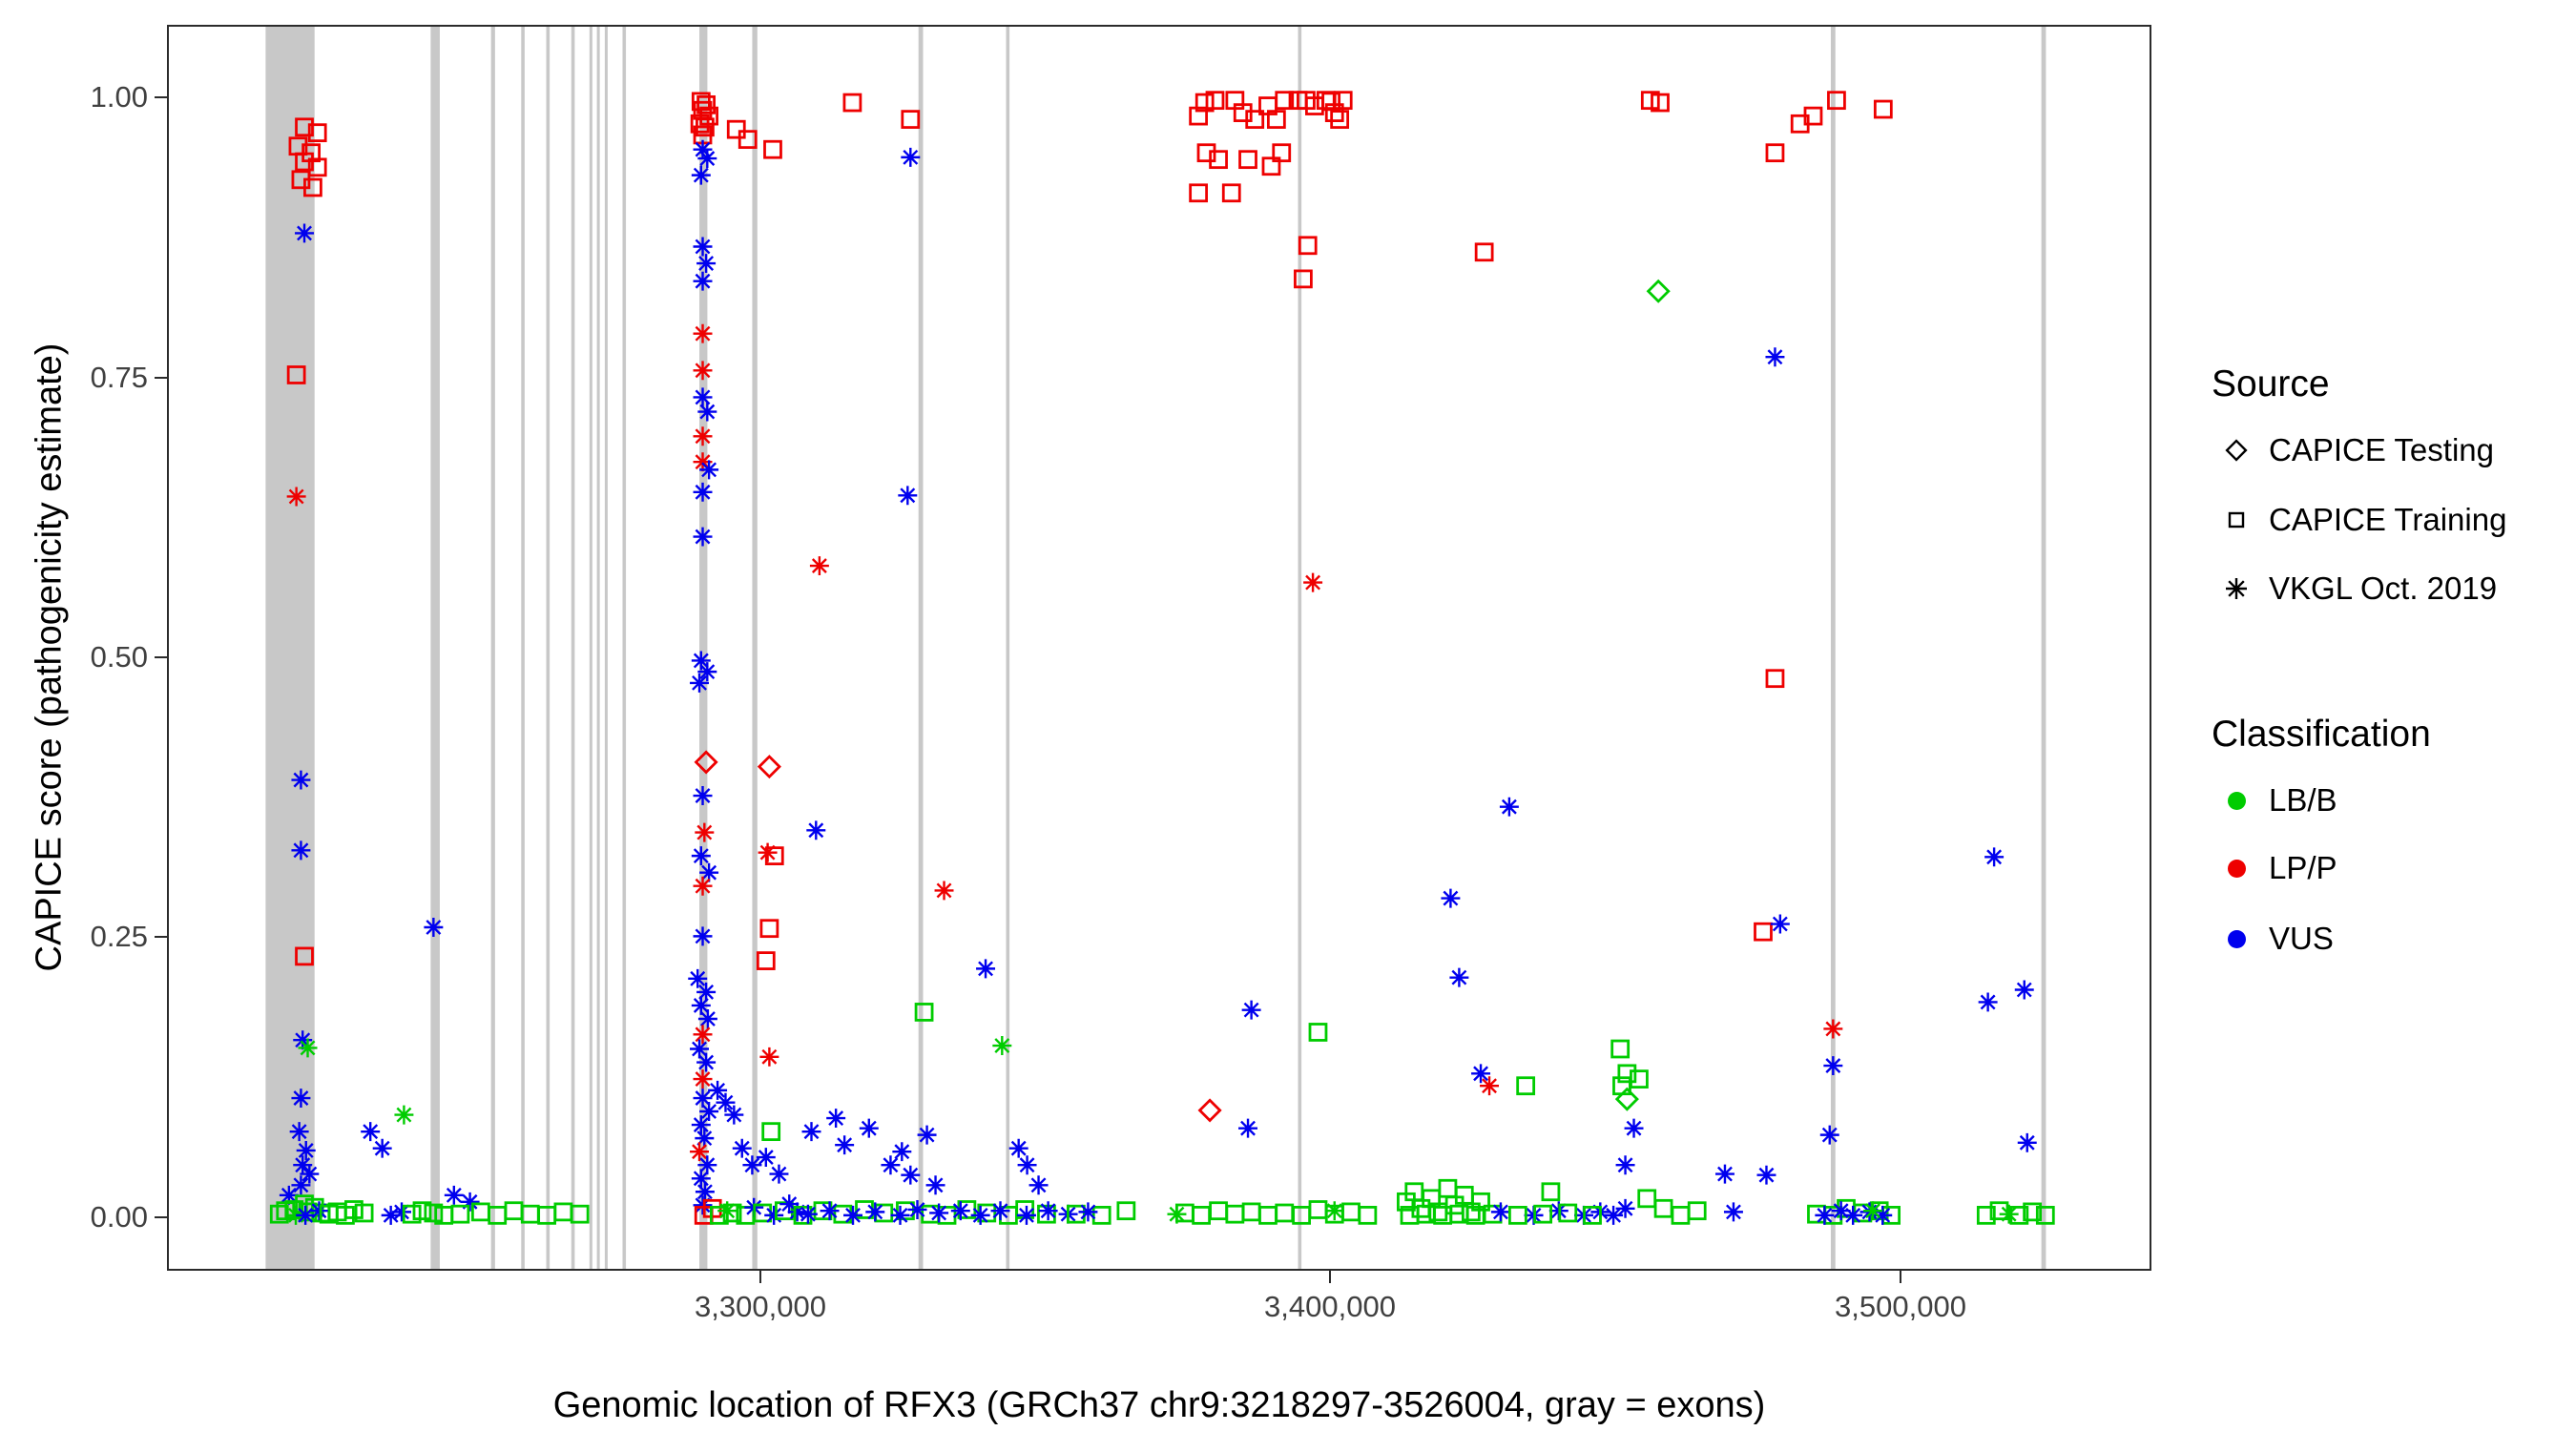 This screenshot has height=1431, width=2576. Describe the element at coordinates (119, 377) in the screenshot. I see `y-tick-label: 0.75` at that location.